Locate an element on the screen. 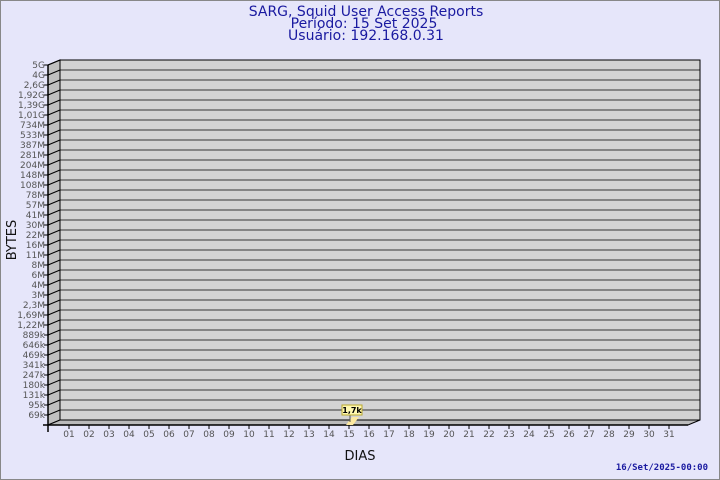 This screenshot has height=480, width=720. y-tick-label: 1,92G is located at coordinates (31, 96).